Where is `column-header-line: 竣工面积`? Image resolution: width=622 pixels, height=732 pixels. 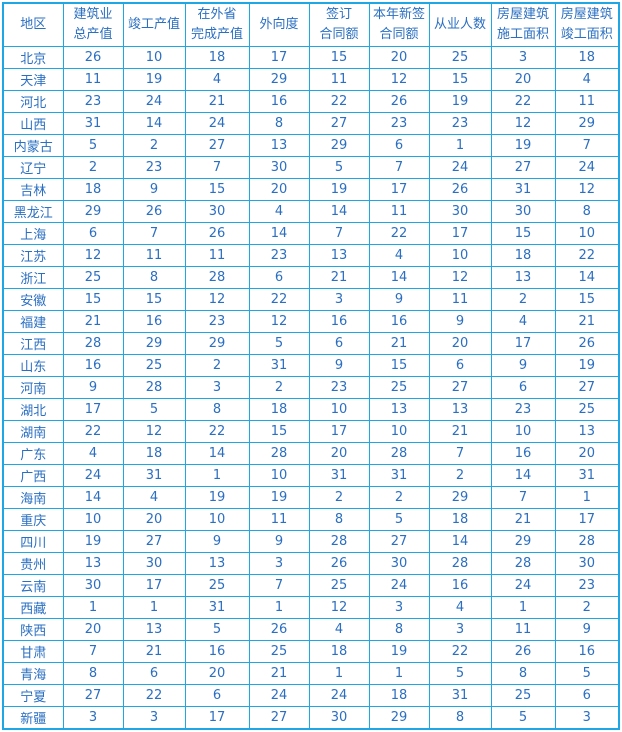 column-header-line: 竣工面积 is located at coordinates (586, 34).